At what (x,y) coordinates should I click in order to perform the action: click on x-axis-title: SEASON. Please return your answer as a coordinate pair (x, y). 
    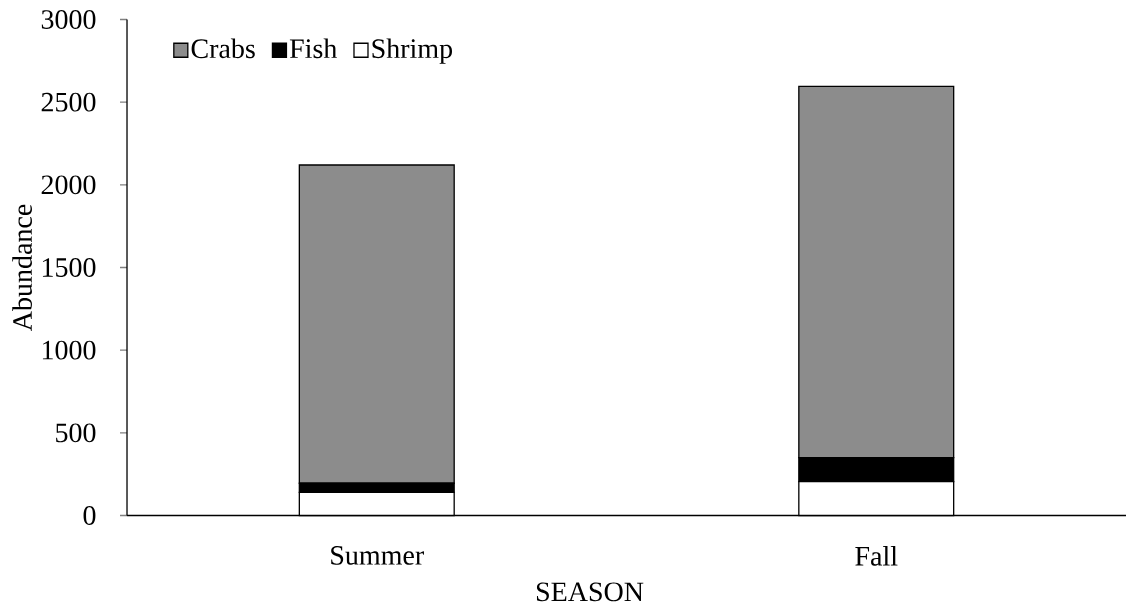
    Looking at the image, I should click on (590, 592).